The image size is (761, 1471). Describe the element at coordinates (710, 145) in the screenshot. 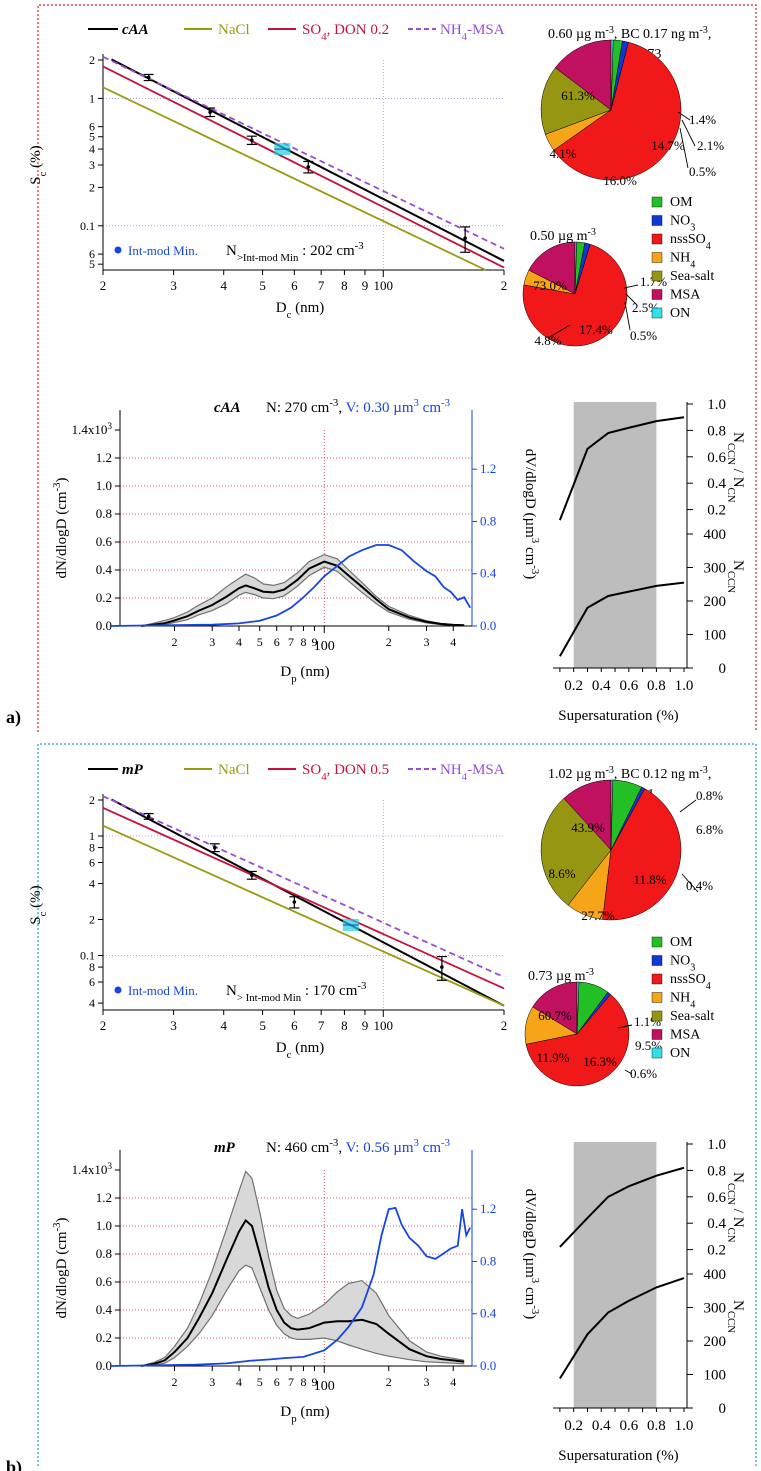

I see `pie-label: 2.1%` at that location.